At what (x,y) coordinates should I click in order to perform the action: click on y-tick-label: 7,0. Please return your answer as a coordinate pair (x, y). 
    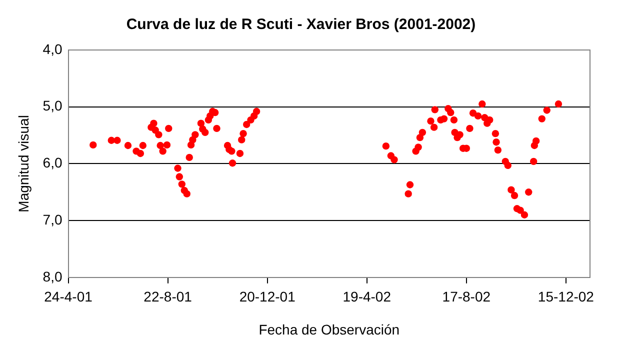
    Looking at the image, I should click on (52, 219).